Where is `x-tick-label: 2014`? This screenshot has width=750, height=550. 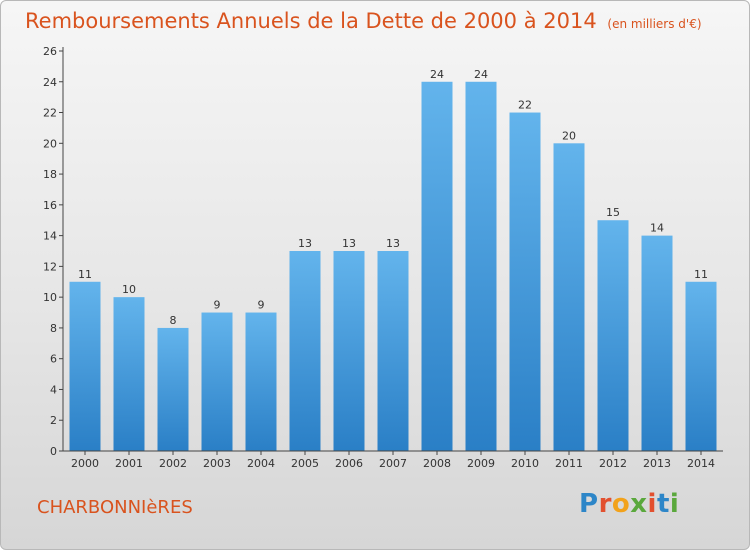 x-tick-label: 2014 is located at coordinates (701, 463).